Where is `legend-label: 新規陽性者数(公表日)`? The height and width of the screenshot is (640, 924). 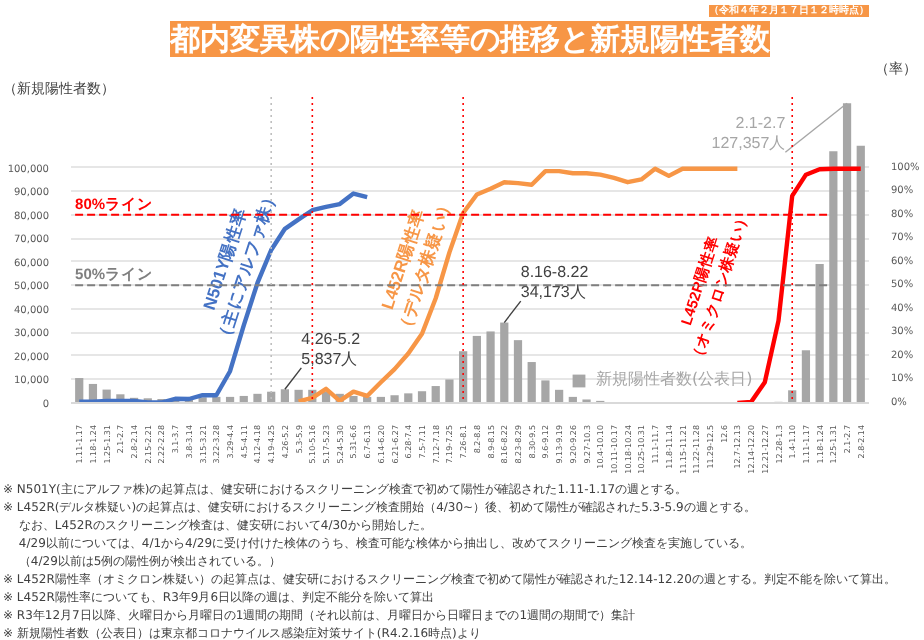
legend-label: 新規陽性者数(公表日) is located at coordinates (674, 379).